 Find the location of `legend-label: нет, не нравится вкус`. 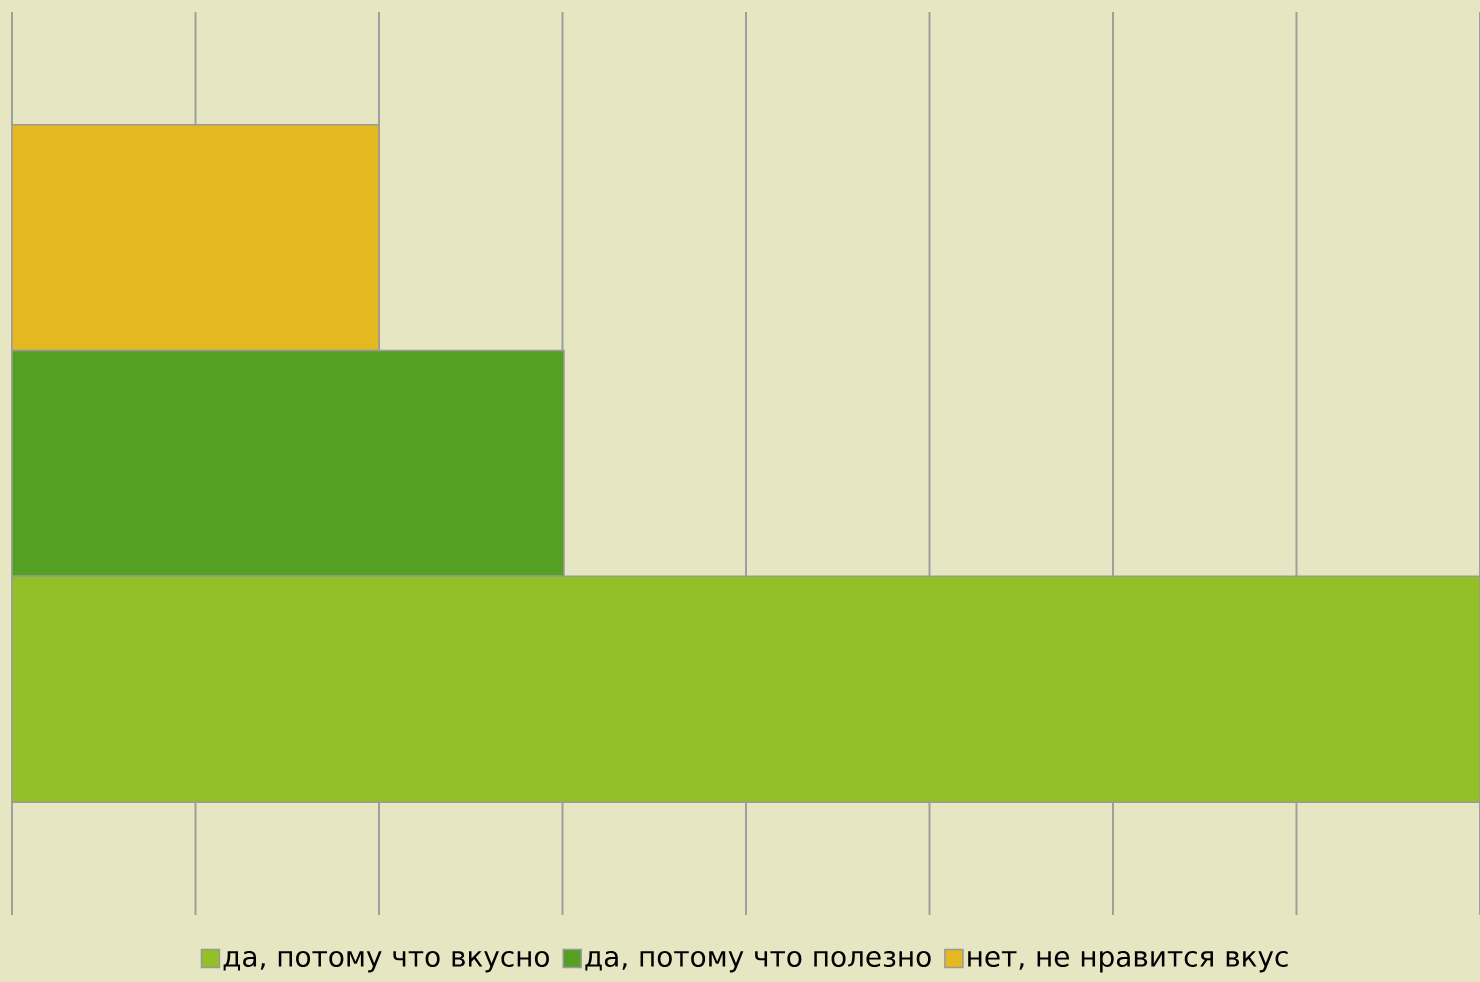

legend-label: нет, не нравится вкус is located at coordinates (1128, 961).